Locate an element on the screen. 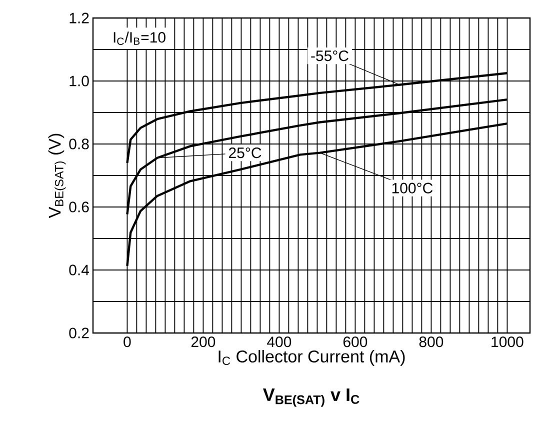 The image size is (538, 434). x-tick-label: 400 is located at coordinates (279, 342).